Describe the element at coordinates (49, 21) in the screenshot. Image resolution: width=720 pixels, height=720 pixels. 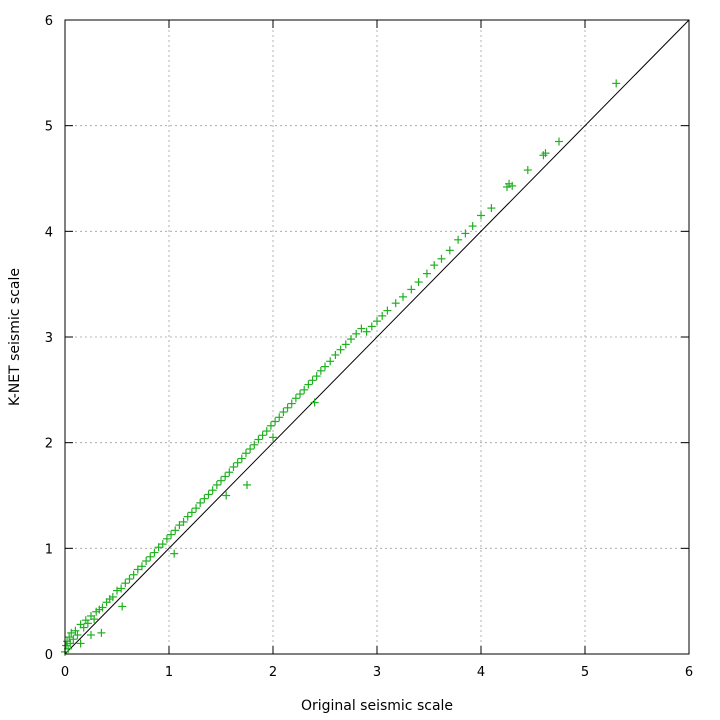
I see `y-tick-label: 6` at that location.